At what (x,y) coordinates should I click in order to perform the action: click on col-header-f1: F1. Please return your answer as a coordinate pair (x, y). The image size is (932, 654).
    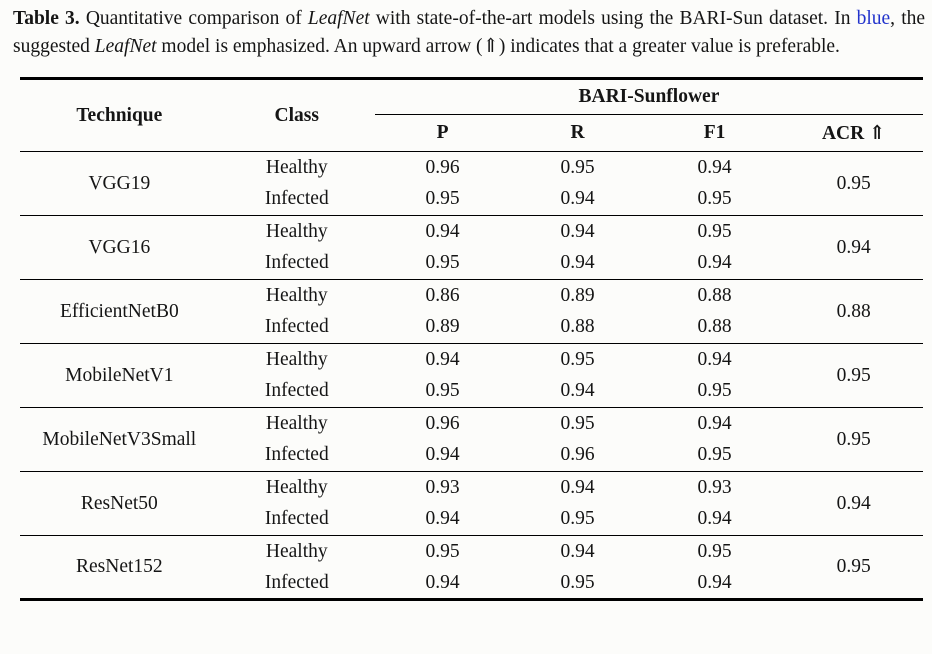
    Looking at the image, I should click on (714, 132).